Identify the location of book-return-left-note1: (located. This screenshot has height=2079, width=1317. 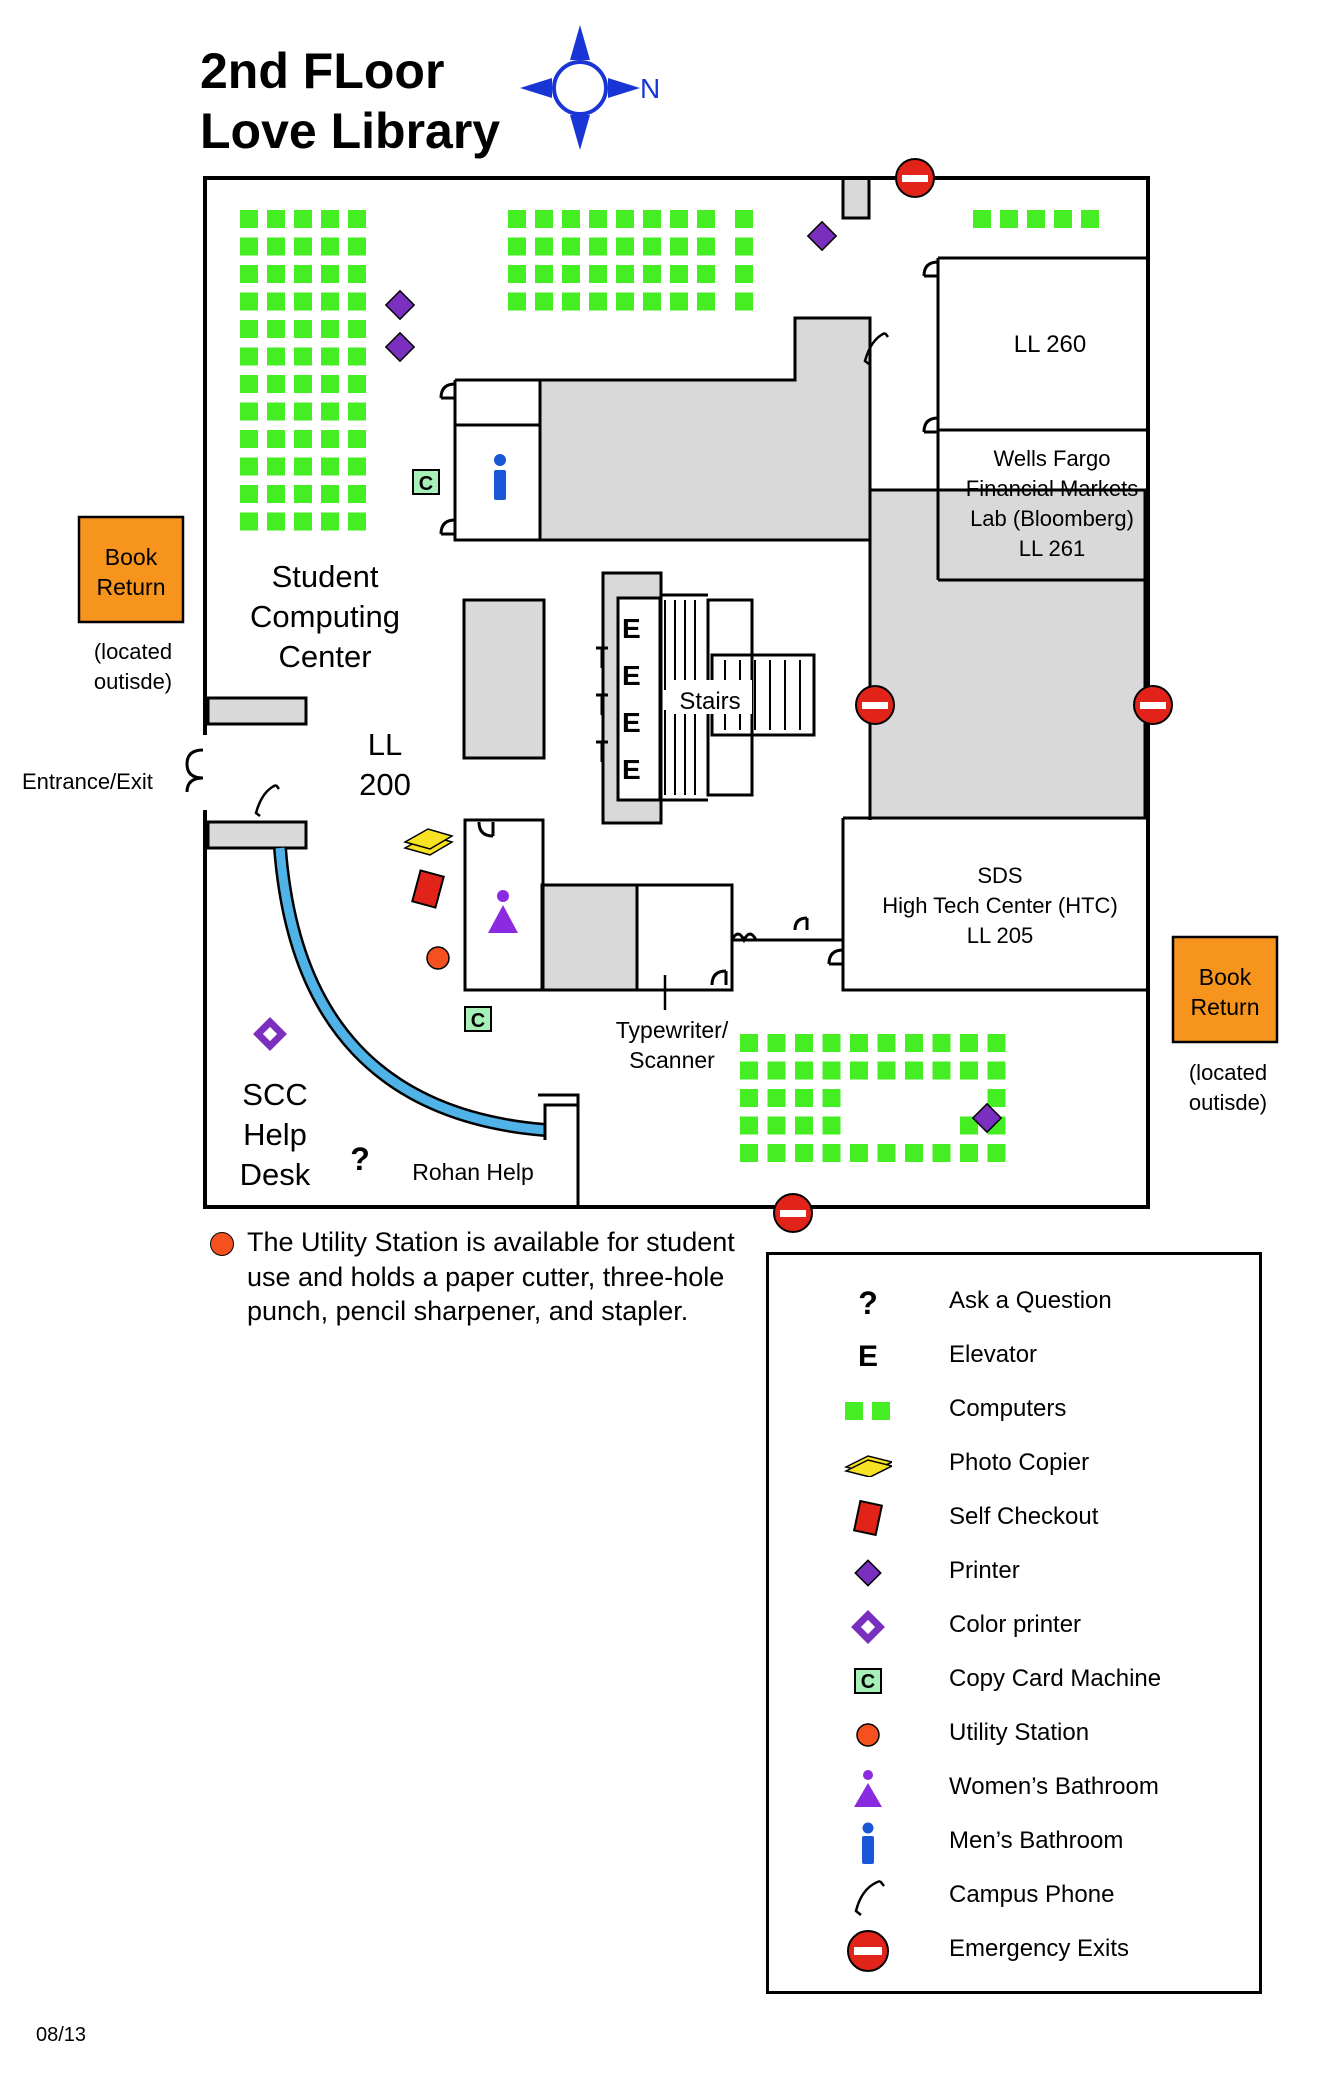
(133, 651).